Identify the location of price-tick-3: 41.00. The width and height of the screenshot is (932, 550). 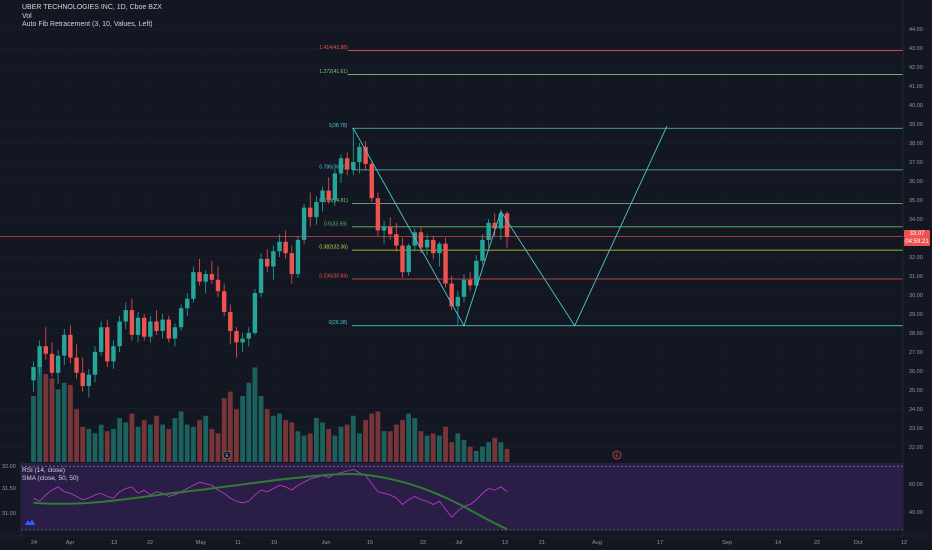
(916, 87).